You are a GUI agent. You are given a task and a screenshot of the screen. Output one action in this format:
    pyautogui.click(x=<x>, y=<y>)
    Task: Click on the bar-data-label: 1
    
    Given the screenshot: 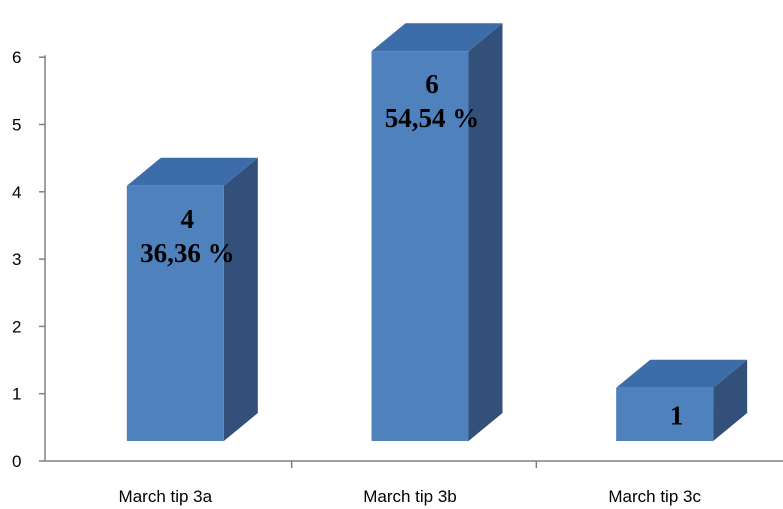 What is the action you would take?
    pyautogui.click(x=677, y=415)
    